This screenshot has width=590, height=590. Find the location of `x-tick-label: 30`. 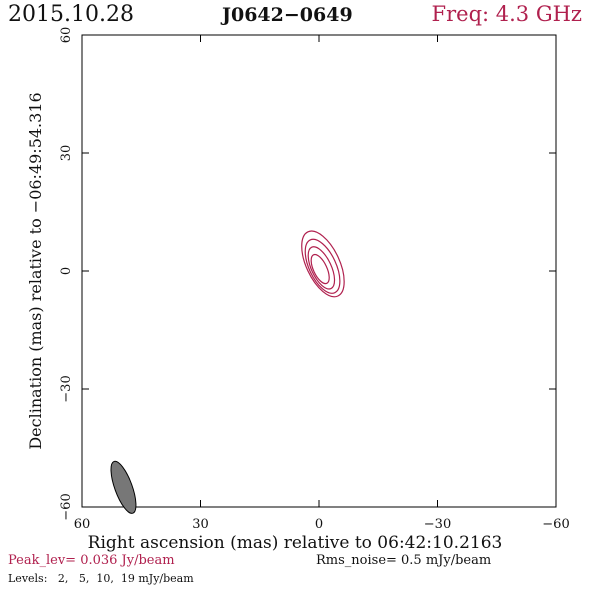

x-tick-label: 30 is located at coordinates (200, 524).